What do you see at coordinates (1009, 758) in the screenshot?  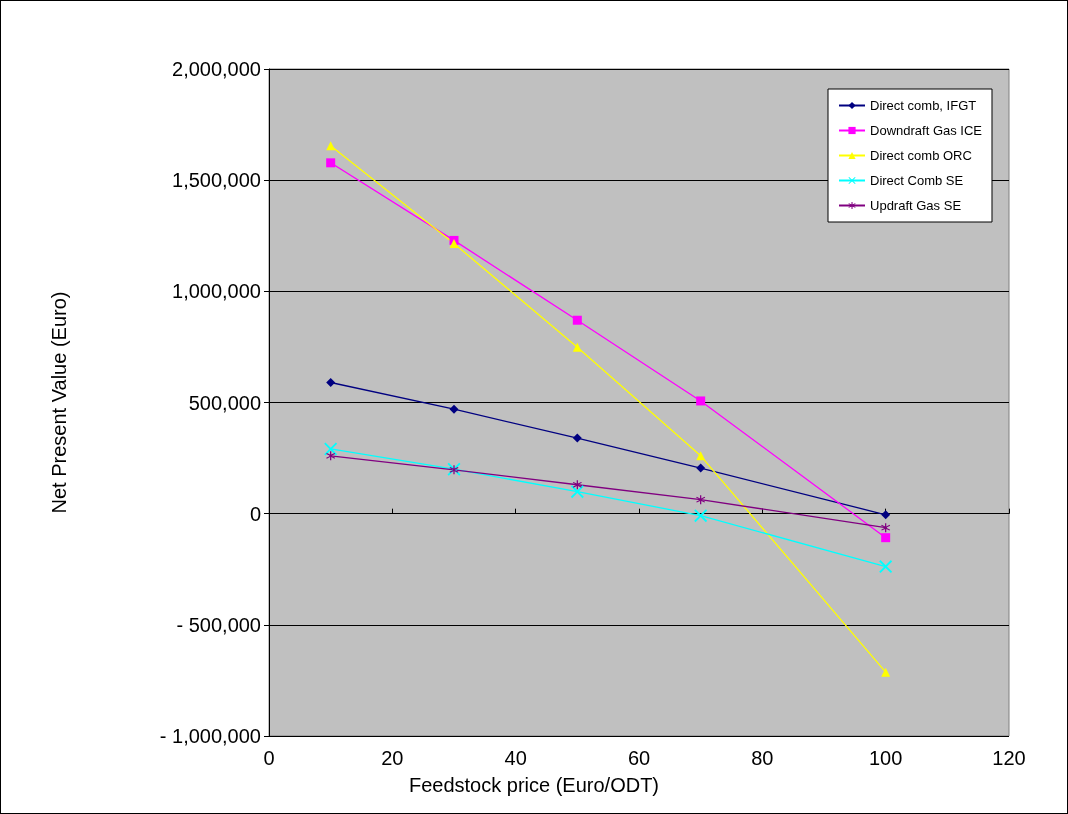 I see `x-tick-label: 120` at bounding box center [1009, 758].